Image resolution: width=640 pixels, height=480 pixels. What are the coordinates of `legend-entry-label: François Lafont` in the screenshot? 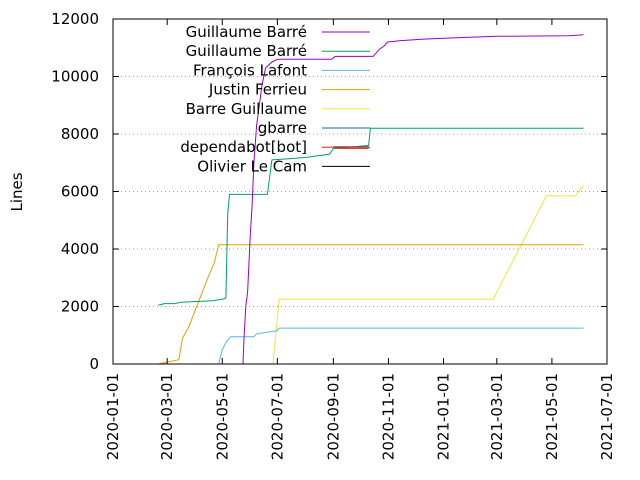 It's located at (250, 70).